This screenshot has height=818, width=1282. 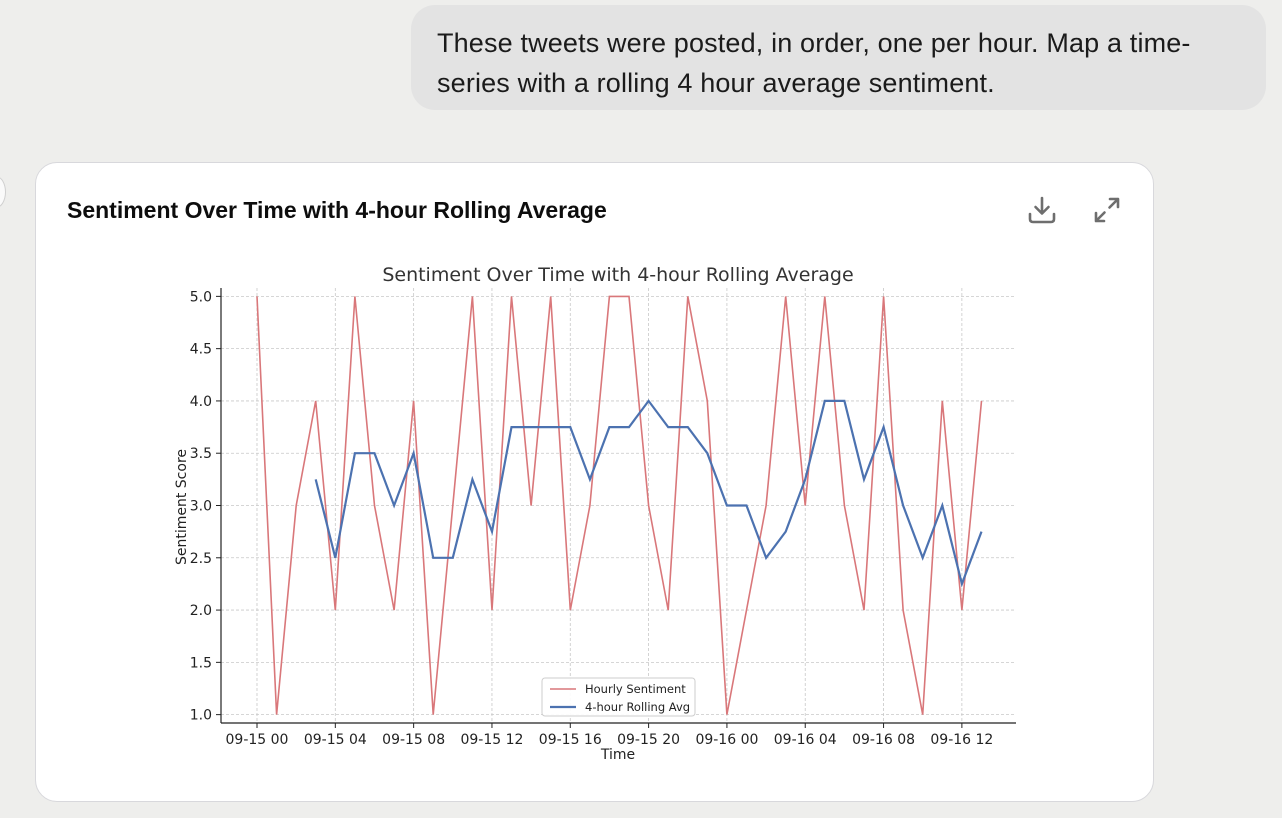 I want to click on x-tick-label: 09-16 12, so click(x=961, y=740).